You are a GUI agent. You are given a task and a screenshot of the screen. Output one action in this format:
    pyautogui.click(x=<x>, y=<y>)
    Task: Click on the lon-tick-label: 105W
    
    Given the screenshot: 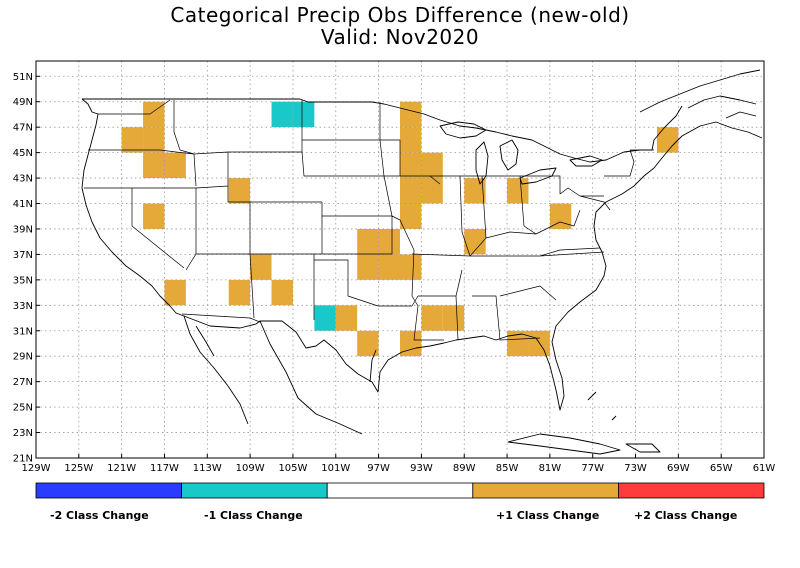 What is the action you would take?
    pyautogui.click(x=292, y=468)
    